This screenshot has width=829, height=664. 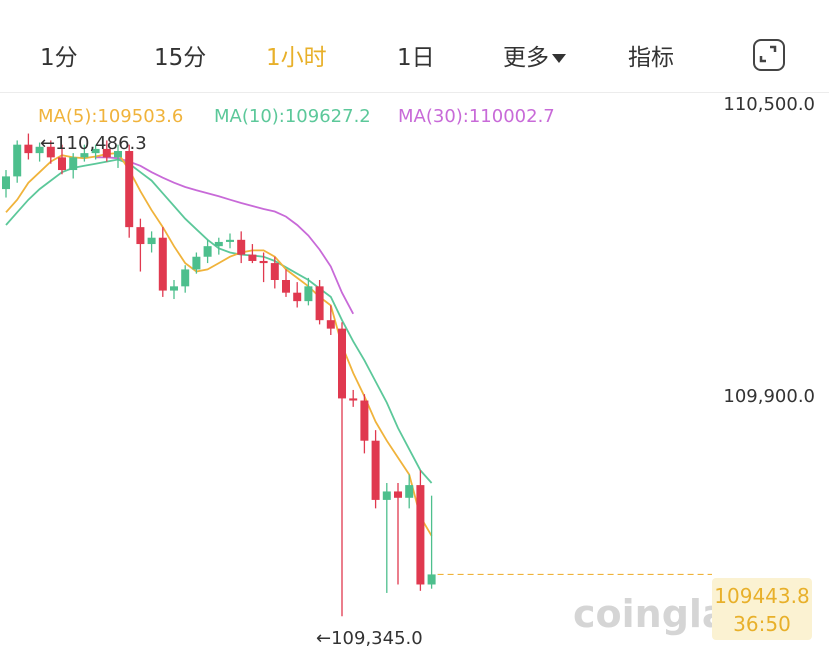 What do you see at coordinates (651, 58) in the screenshot?
I see `tab-indicators: 指标` at bounding box center [651, 58].